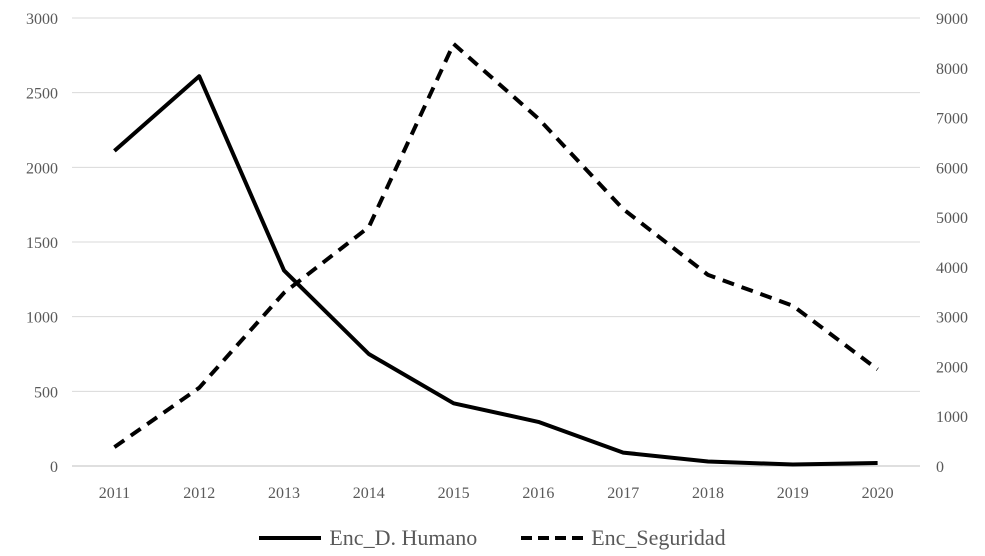 This screenshot has width=985, height=556. I want to click on x-tick-label: 2019, so click(793, 493).